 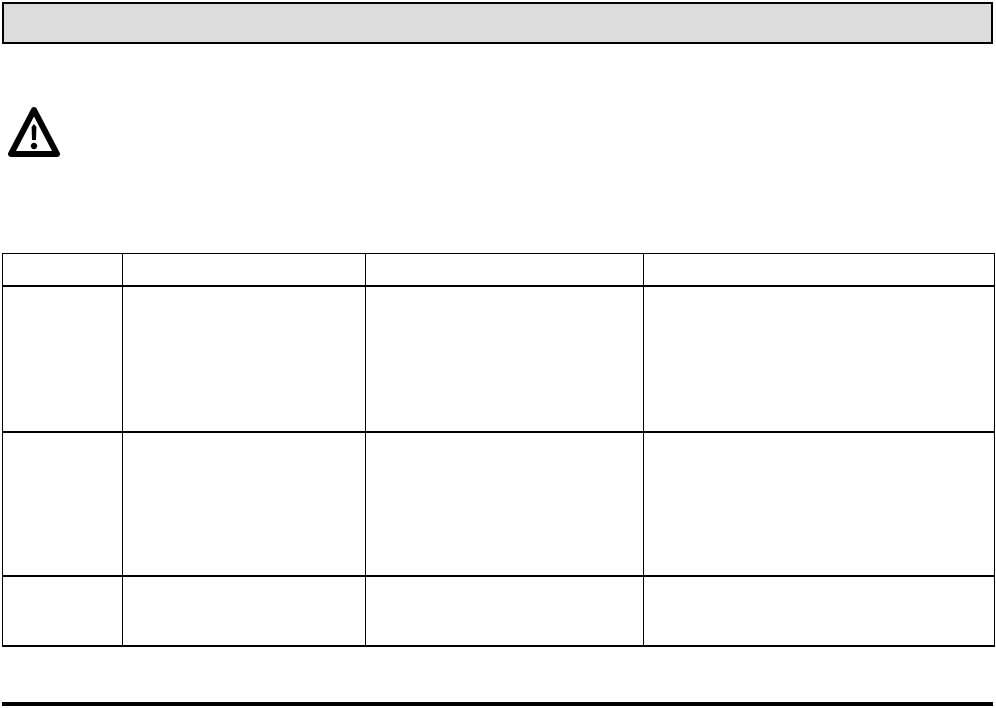 I want to click on table-header-row, so click(x=498, y=270).